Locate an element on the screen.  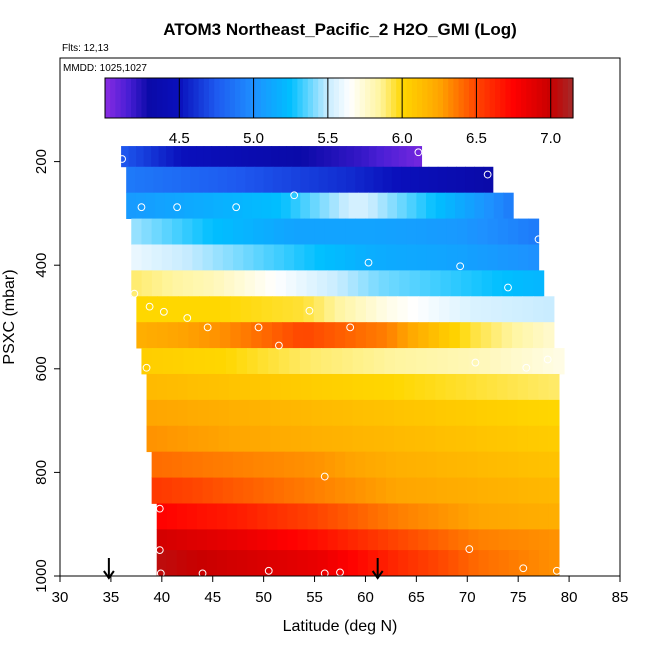
colorbar-frame is located at coordinates (339, 98).